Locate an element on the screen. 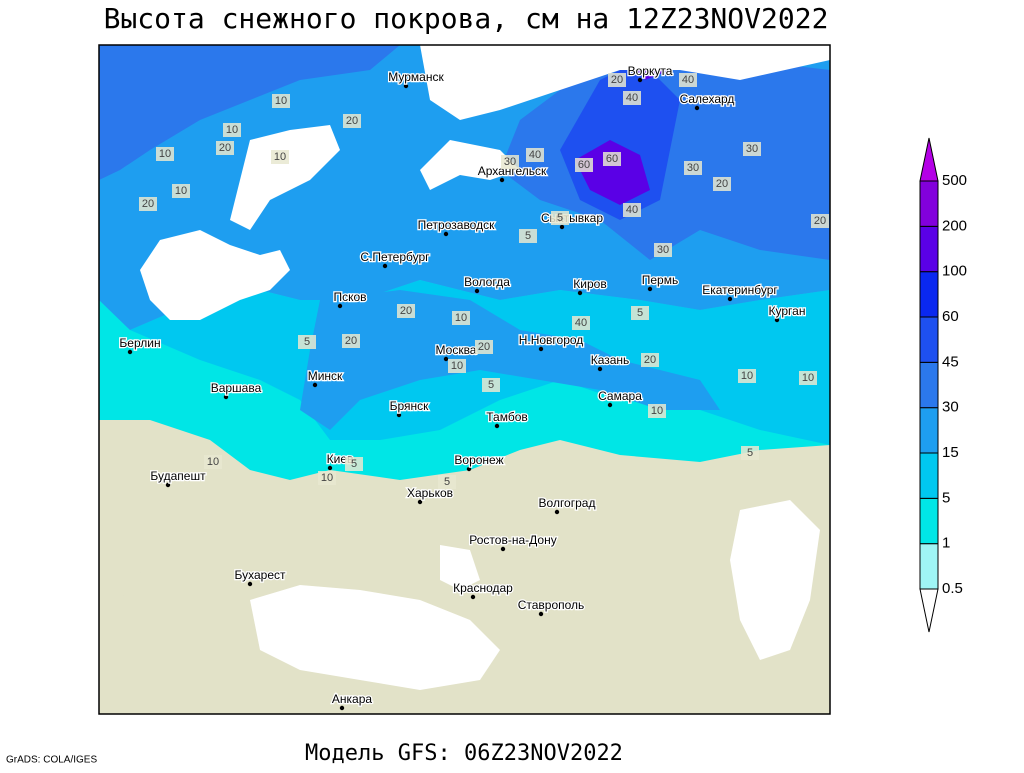  colorbar-label: 1 is located at coordinates (946, 543).